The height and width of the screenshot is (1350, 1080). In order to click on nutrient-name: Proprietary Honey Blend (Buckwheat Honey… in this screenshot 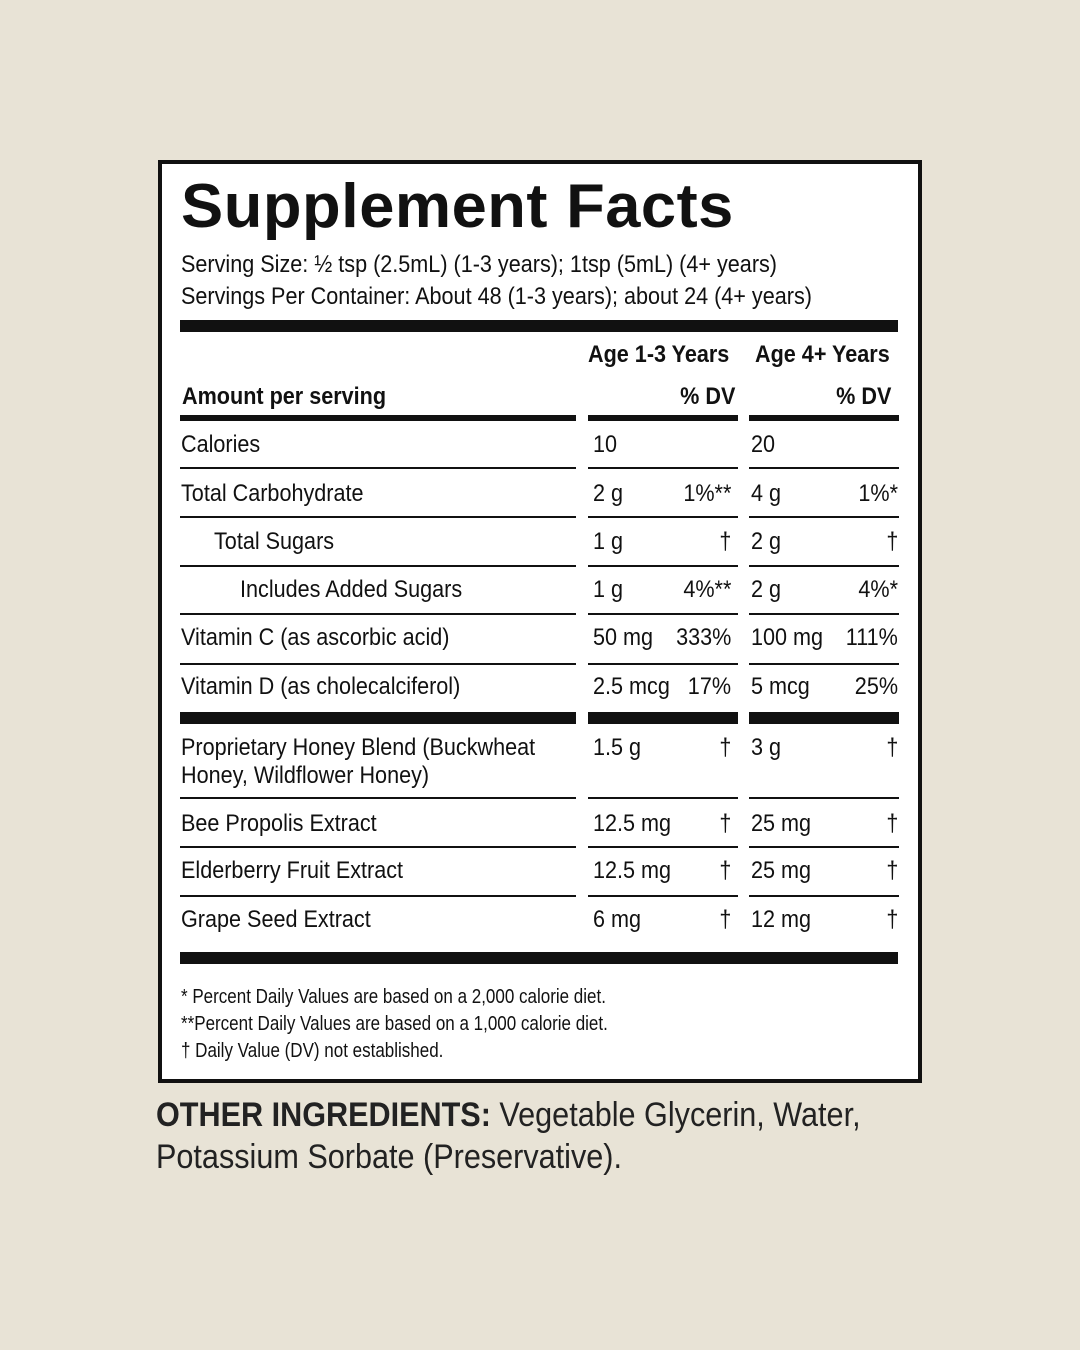, I will do `click(358, 761)`.